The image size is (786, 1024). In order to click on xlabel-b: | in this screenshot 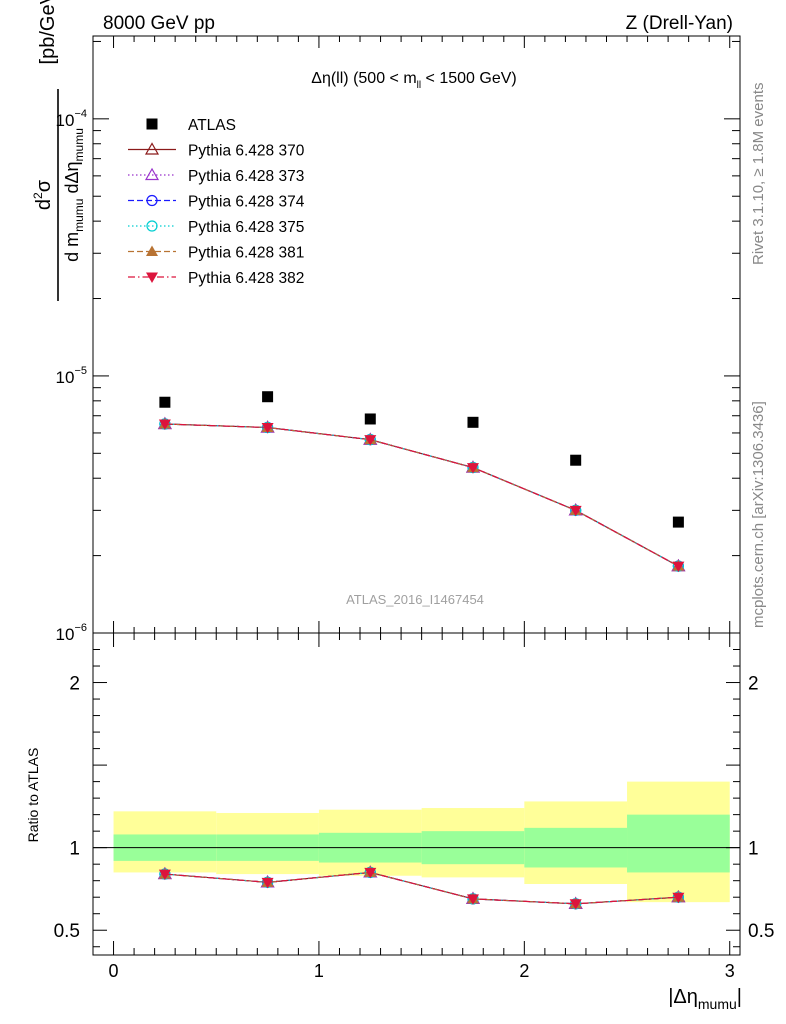, I will do `click(739, 997)`.